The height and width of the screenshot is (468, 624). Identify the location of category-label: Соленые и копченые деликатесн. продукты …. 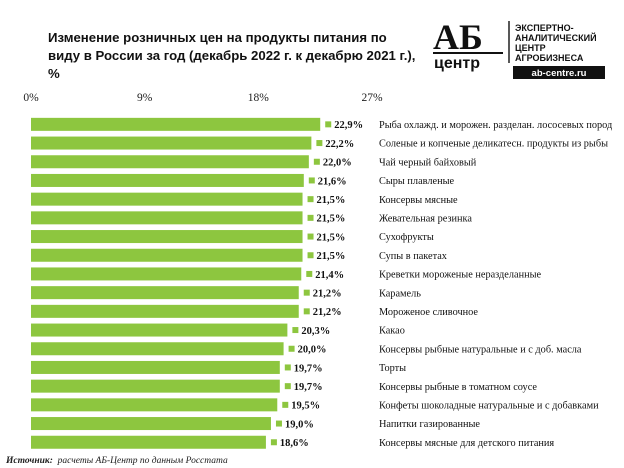
(493, 144).